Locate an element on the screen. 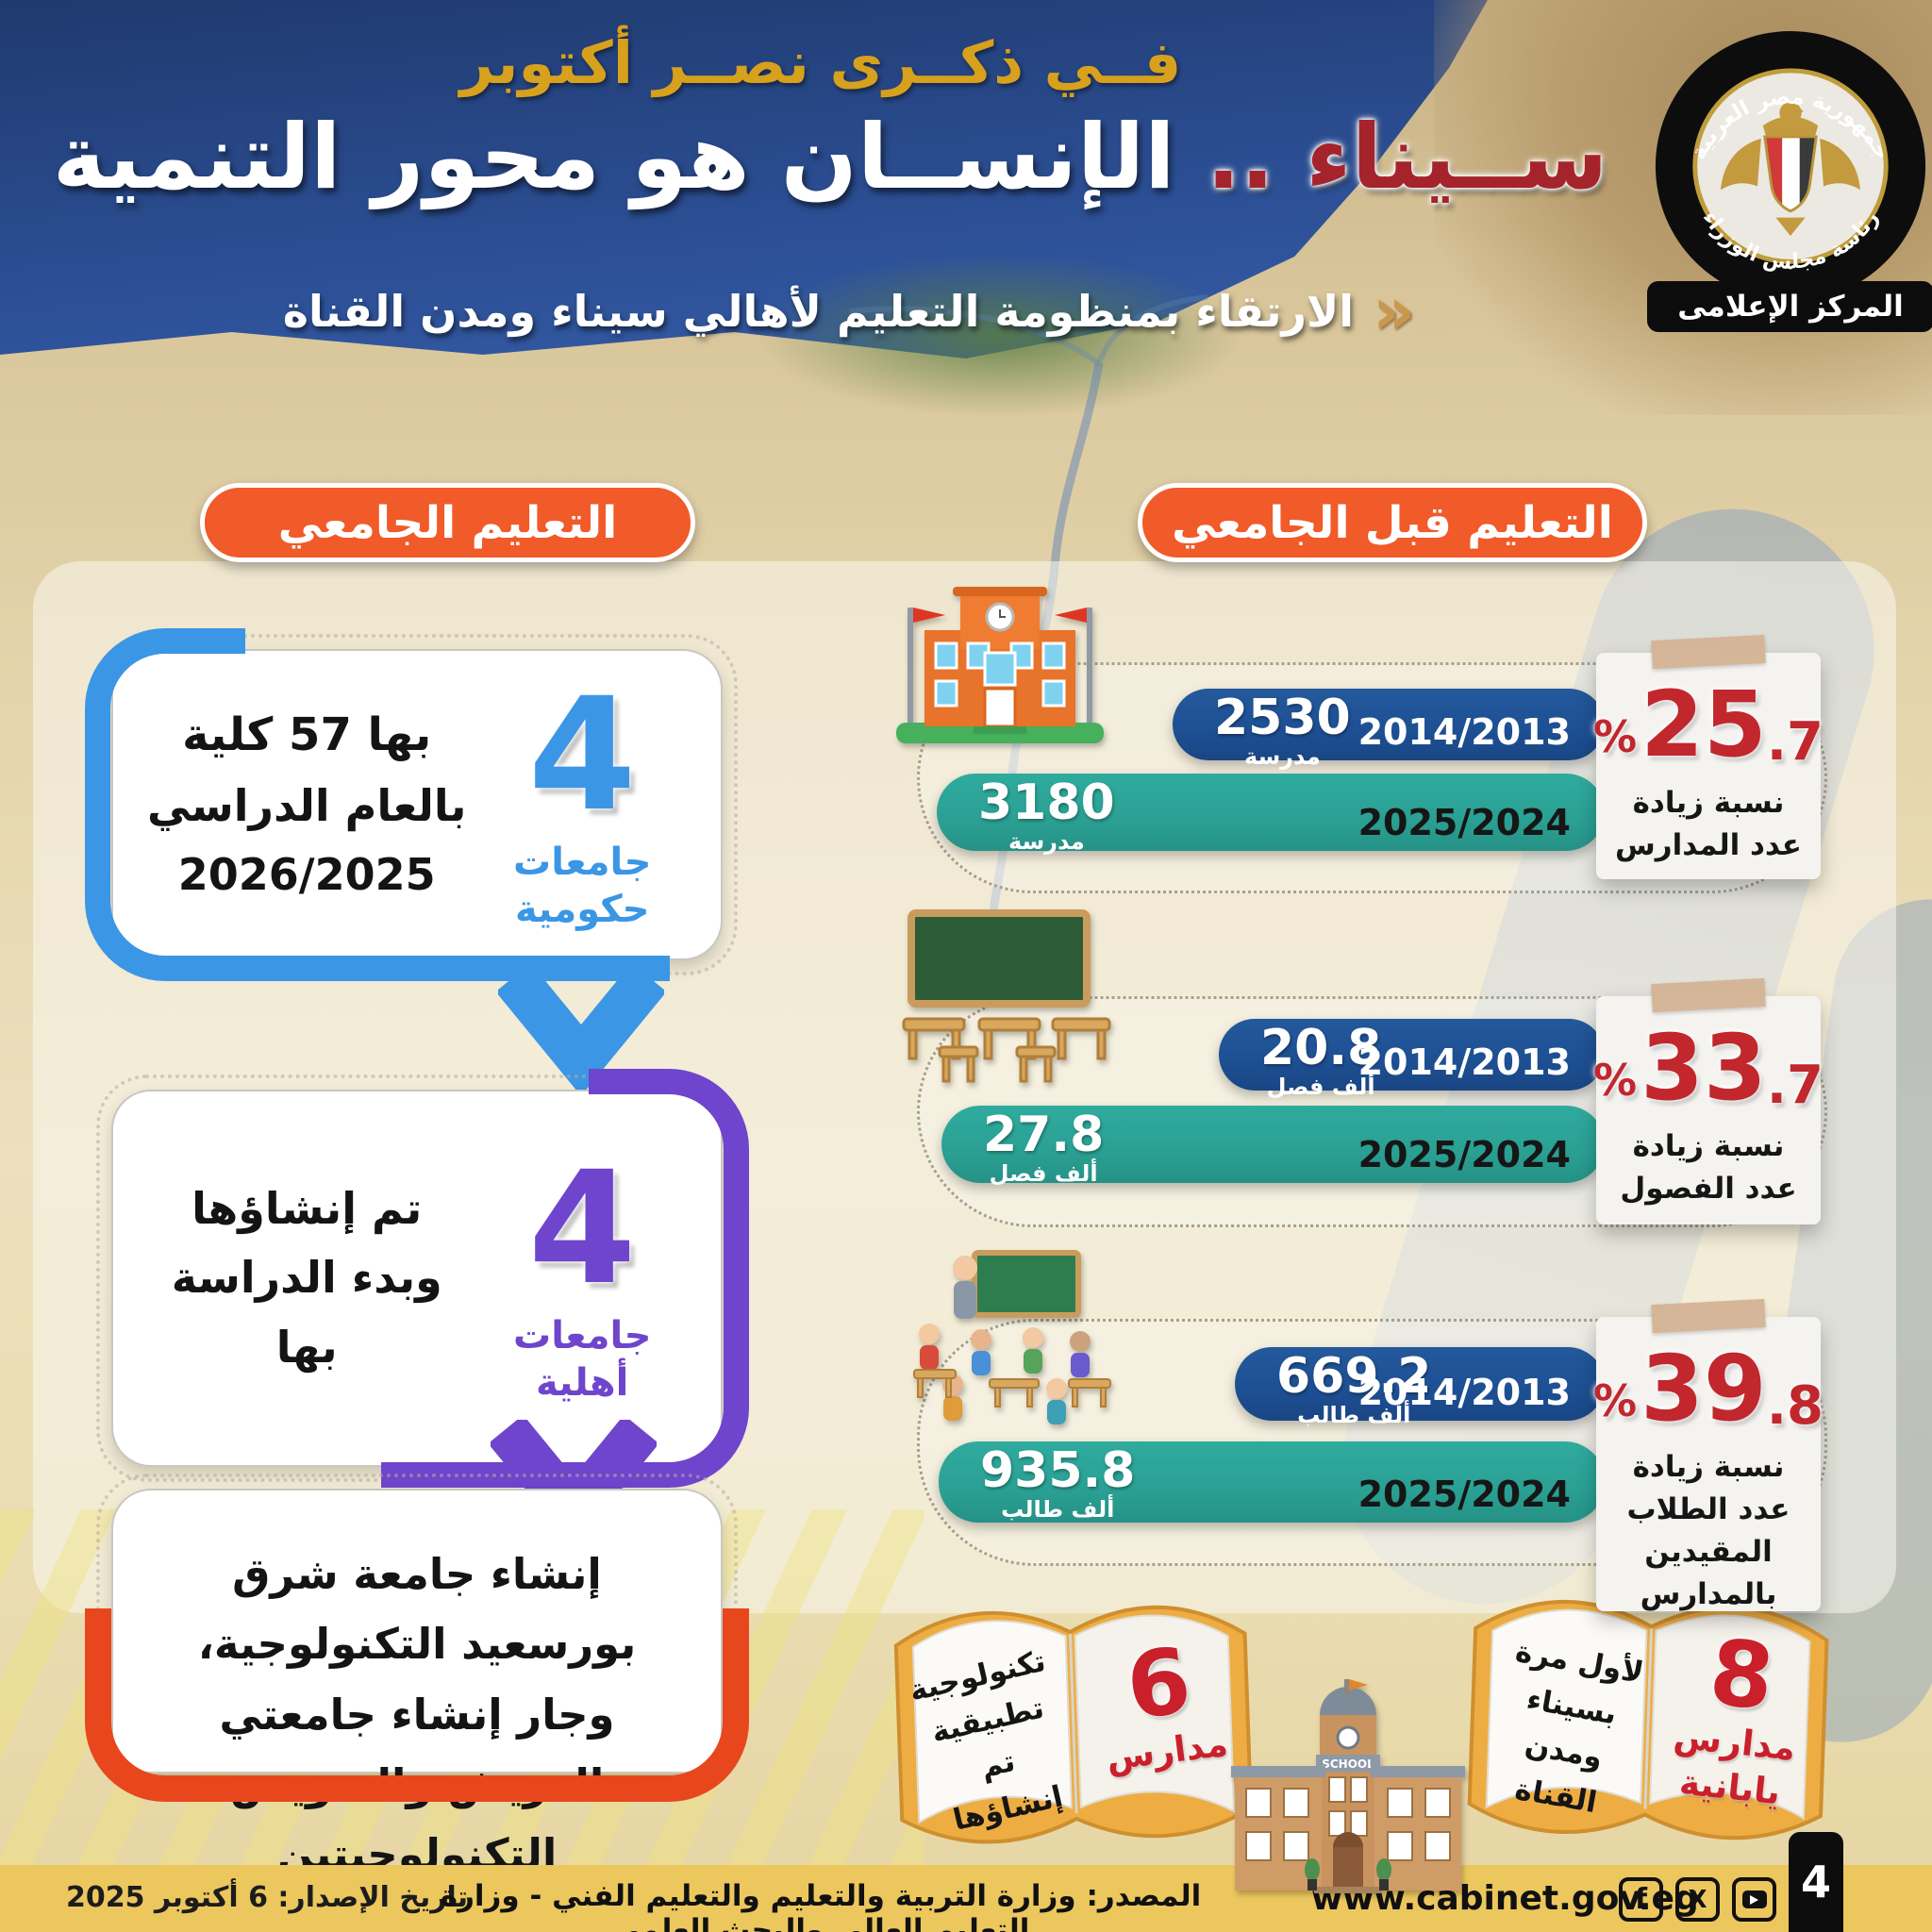 The image size is (1932, 1932). facebook-glyph: f is located at coordinates (1641, 1900).